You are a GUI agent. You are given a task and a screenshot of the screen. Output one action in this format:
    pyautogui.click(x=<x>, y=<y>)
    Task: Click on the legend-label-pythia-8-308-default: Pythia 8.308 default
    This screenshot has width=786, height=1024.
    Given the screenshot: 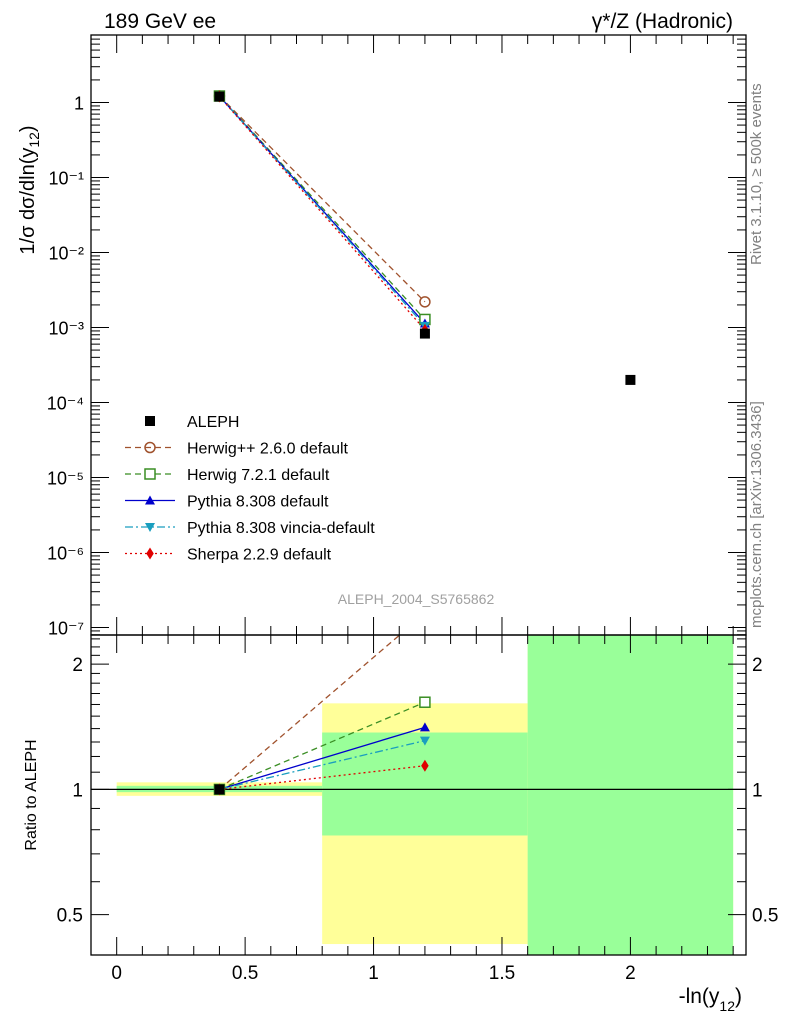 What is the action you would take?
    pyautogui.click(x=258, y=502)
    